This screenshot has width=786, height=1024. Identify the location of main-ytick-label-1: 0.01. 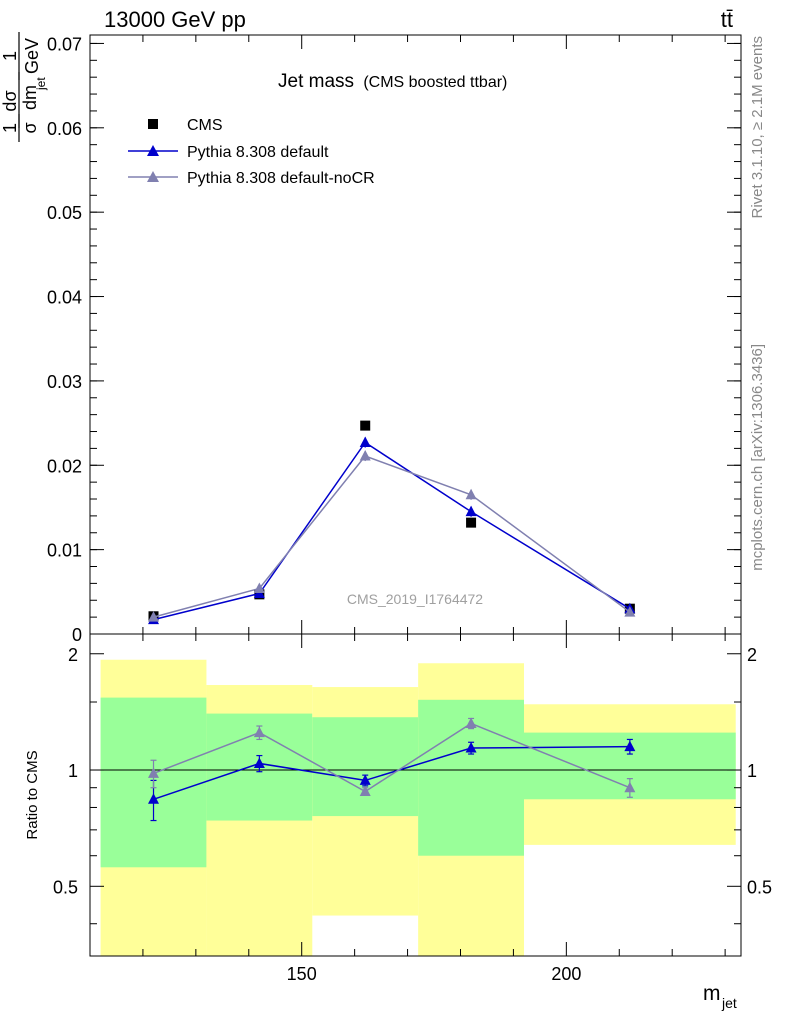
(64, 551).